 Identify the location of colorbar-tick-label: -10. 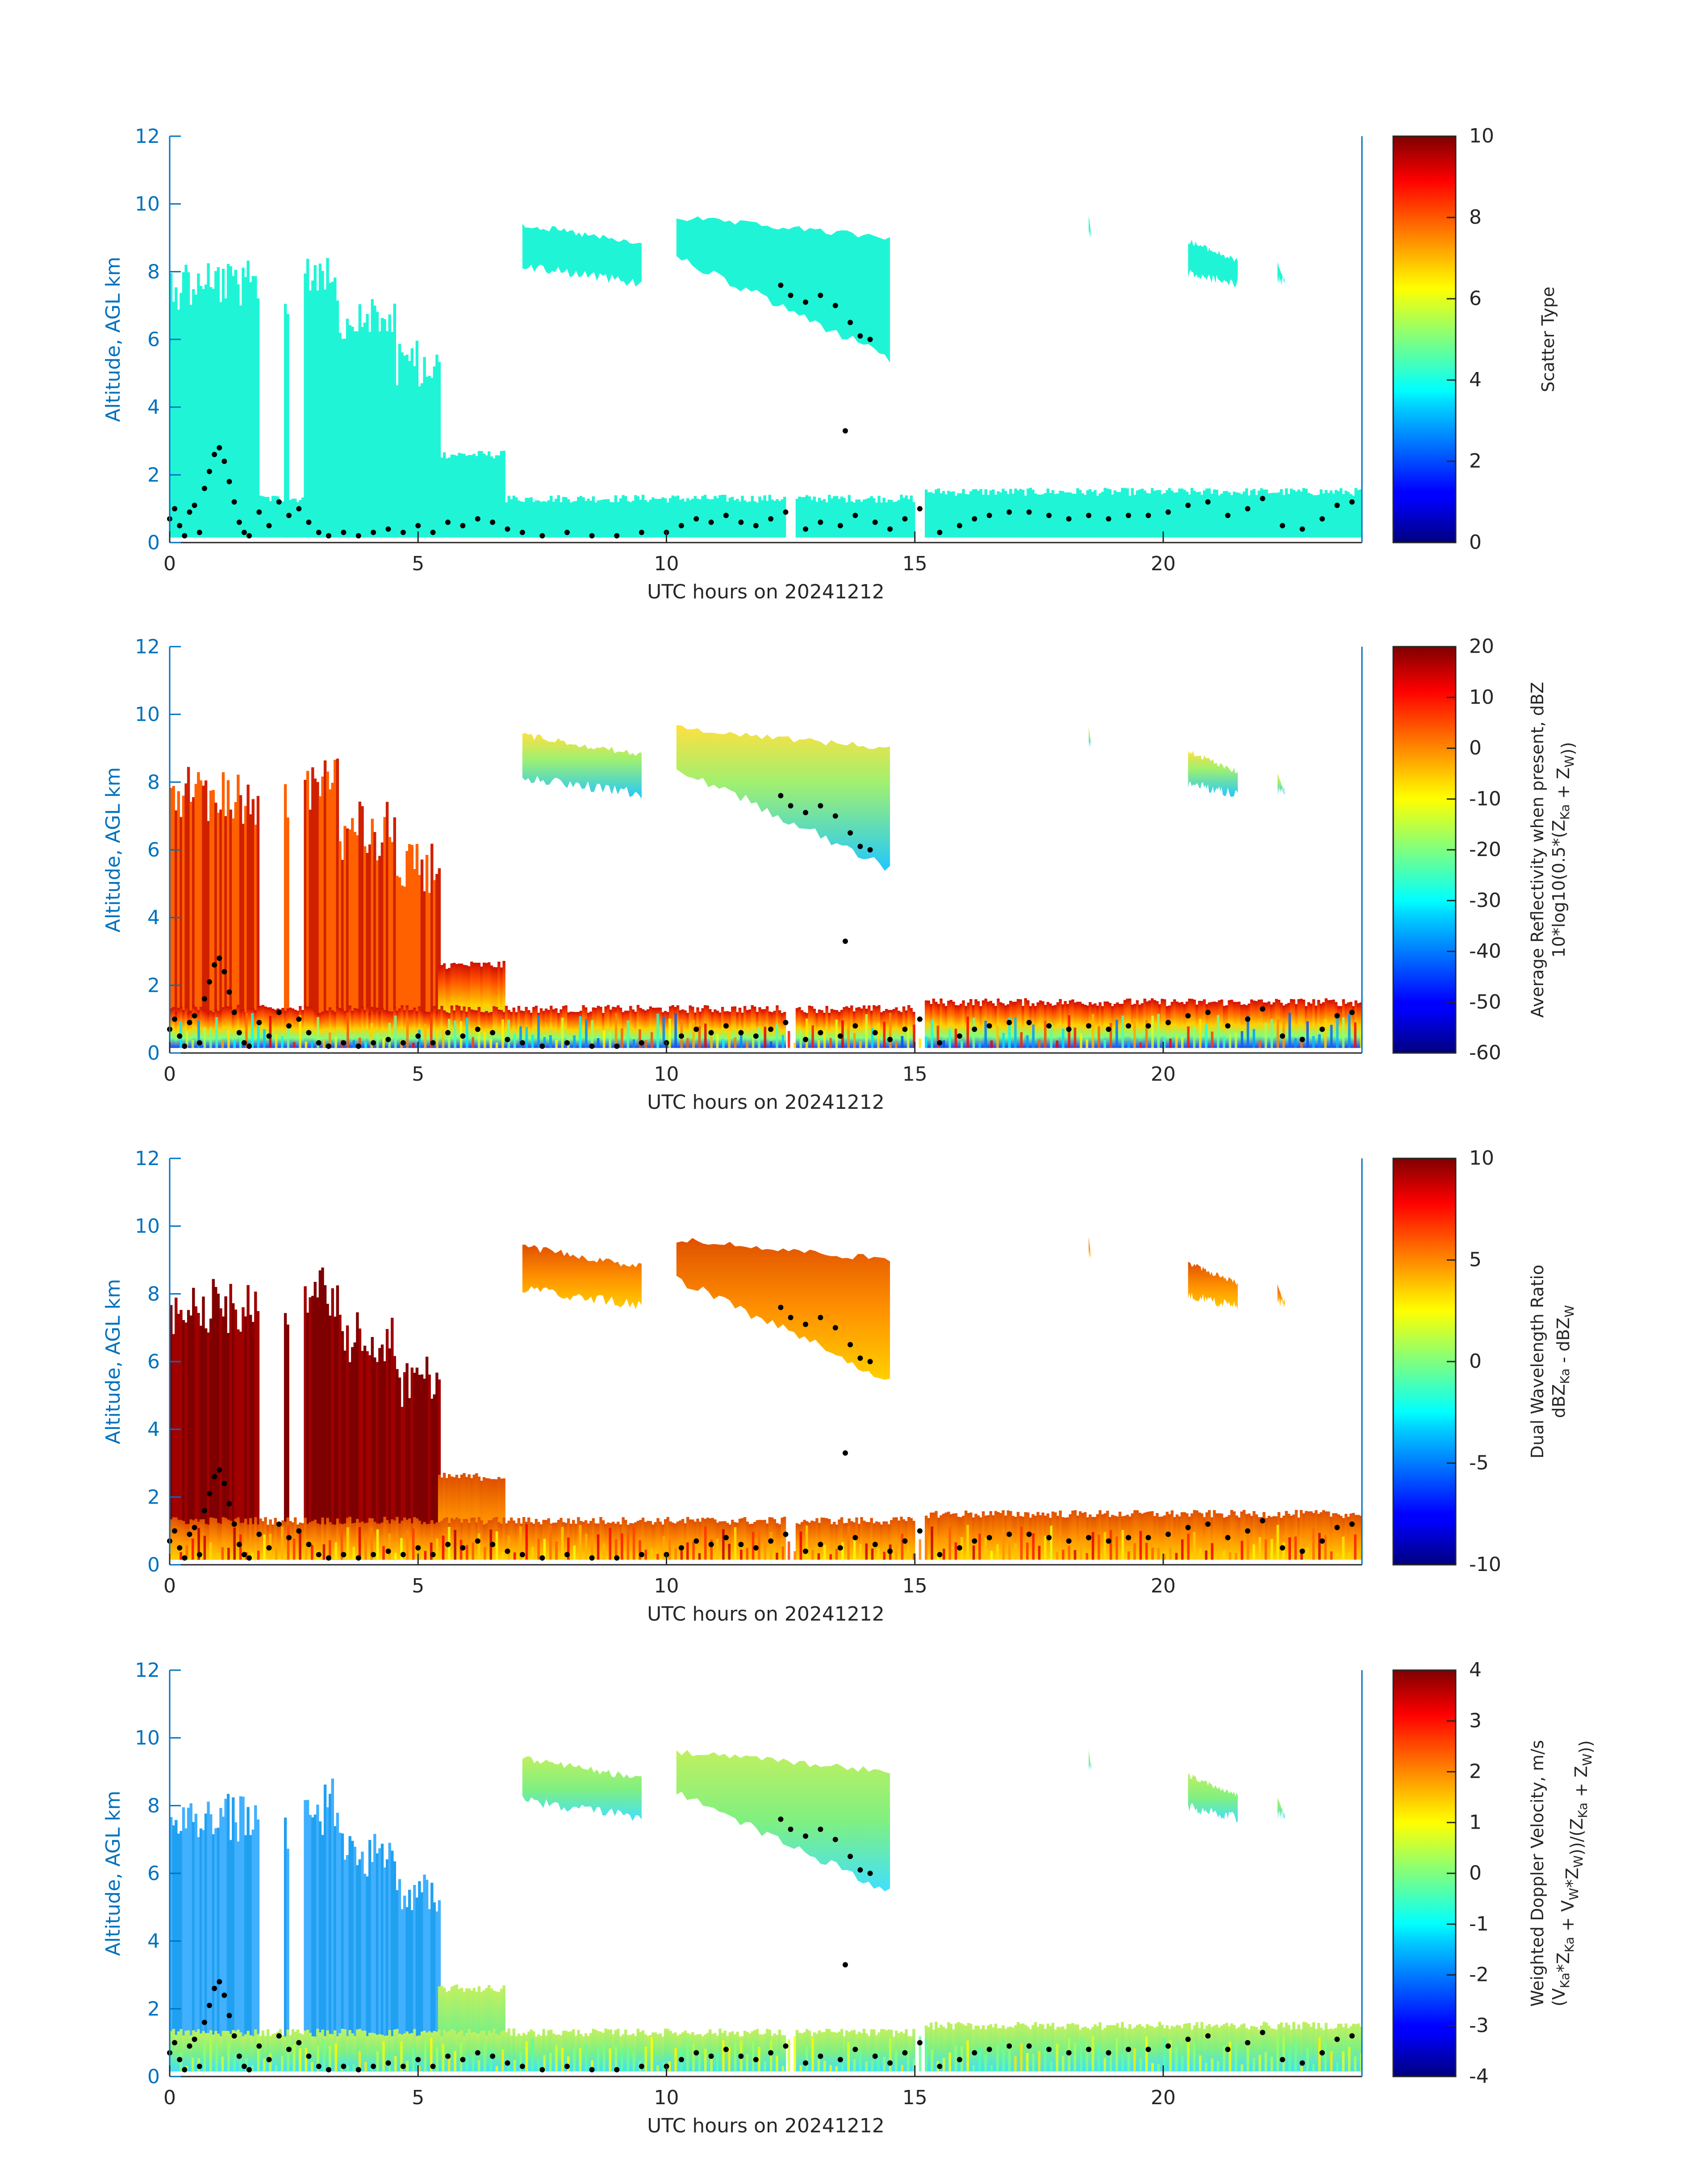
(1485, 798).